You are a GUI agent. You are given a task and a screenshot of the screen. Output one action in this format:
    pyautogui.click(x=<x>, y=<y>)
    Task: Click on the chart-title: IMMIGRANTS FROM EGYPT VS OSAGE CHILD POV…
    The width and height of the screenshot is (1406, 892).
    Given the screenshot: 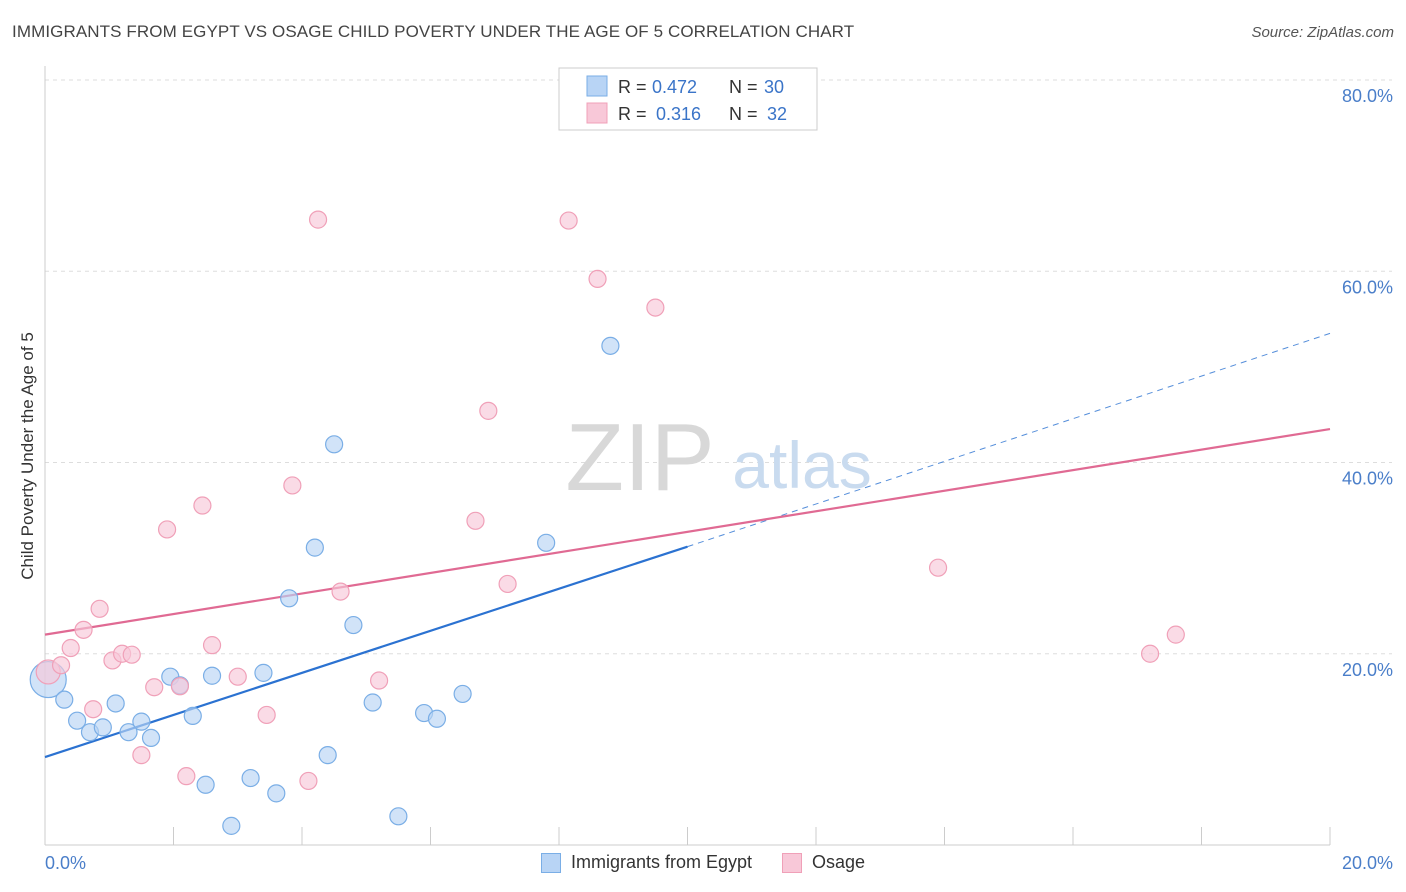 What is the action you would take?
    pyautogui.click(x=433, y=31)
    